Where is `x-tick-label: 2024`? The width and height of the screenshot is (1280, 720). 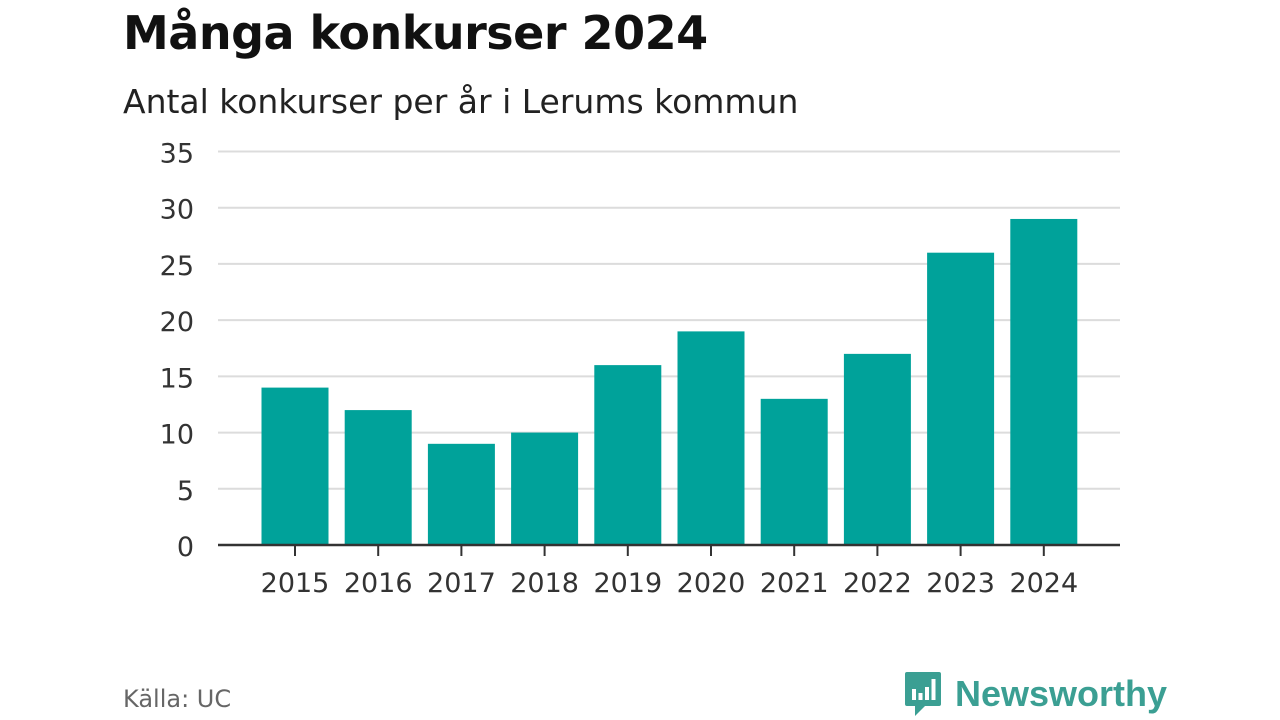
x-tick-label: 2024 is located at coordinates (1043, 583).